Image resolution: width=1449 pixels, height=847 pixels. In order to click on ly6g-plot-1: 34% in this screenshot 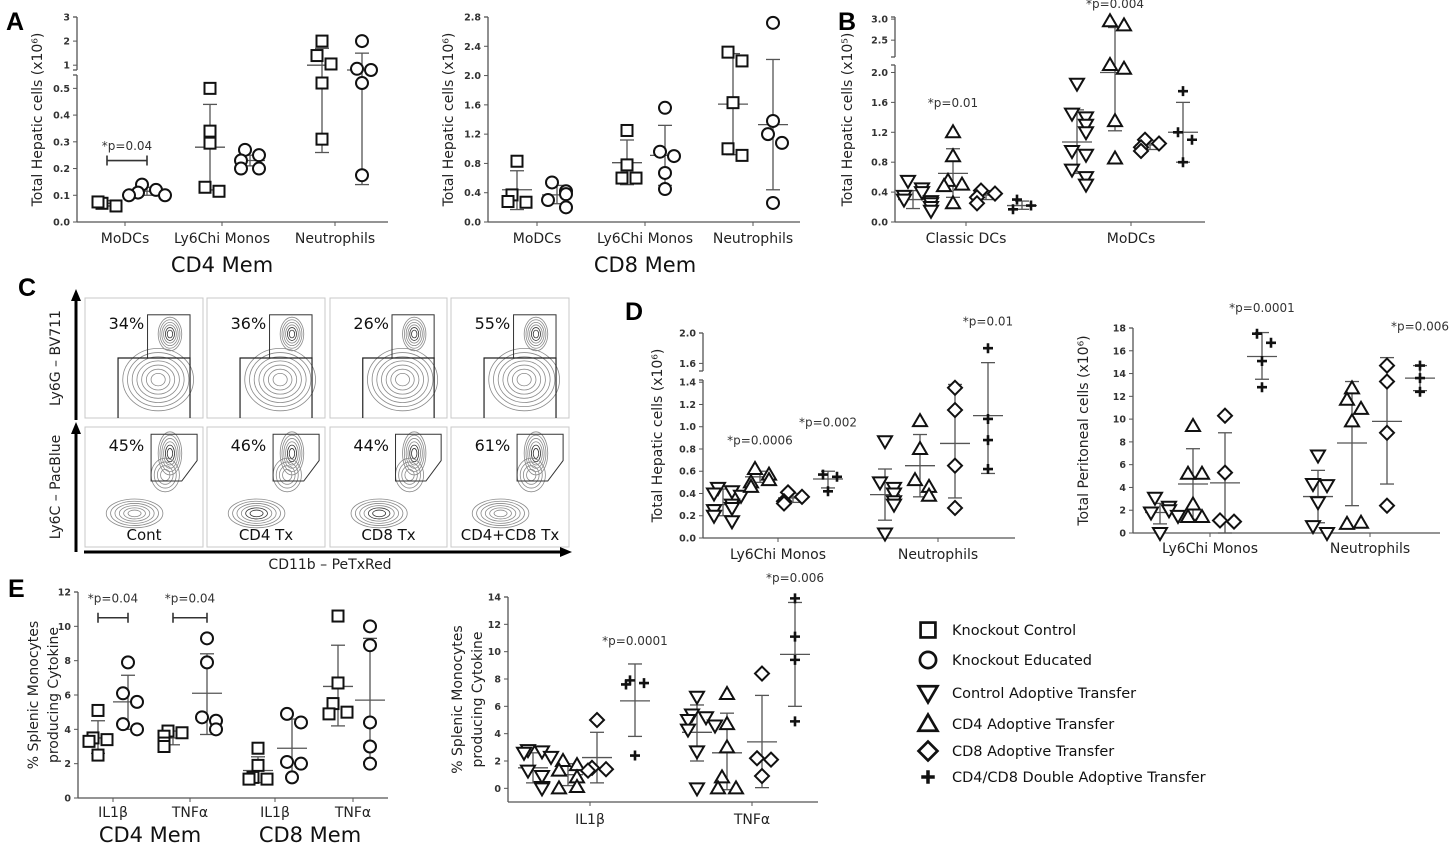, I will do `click(144, 358)`.